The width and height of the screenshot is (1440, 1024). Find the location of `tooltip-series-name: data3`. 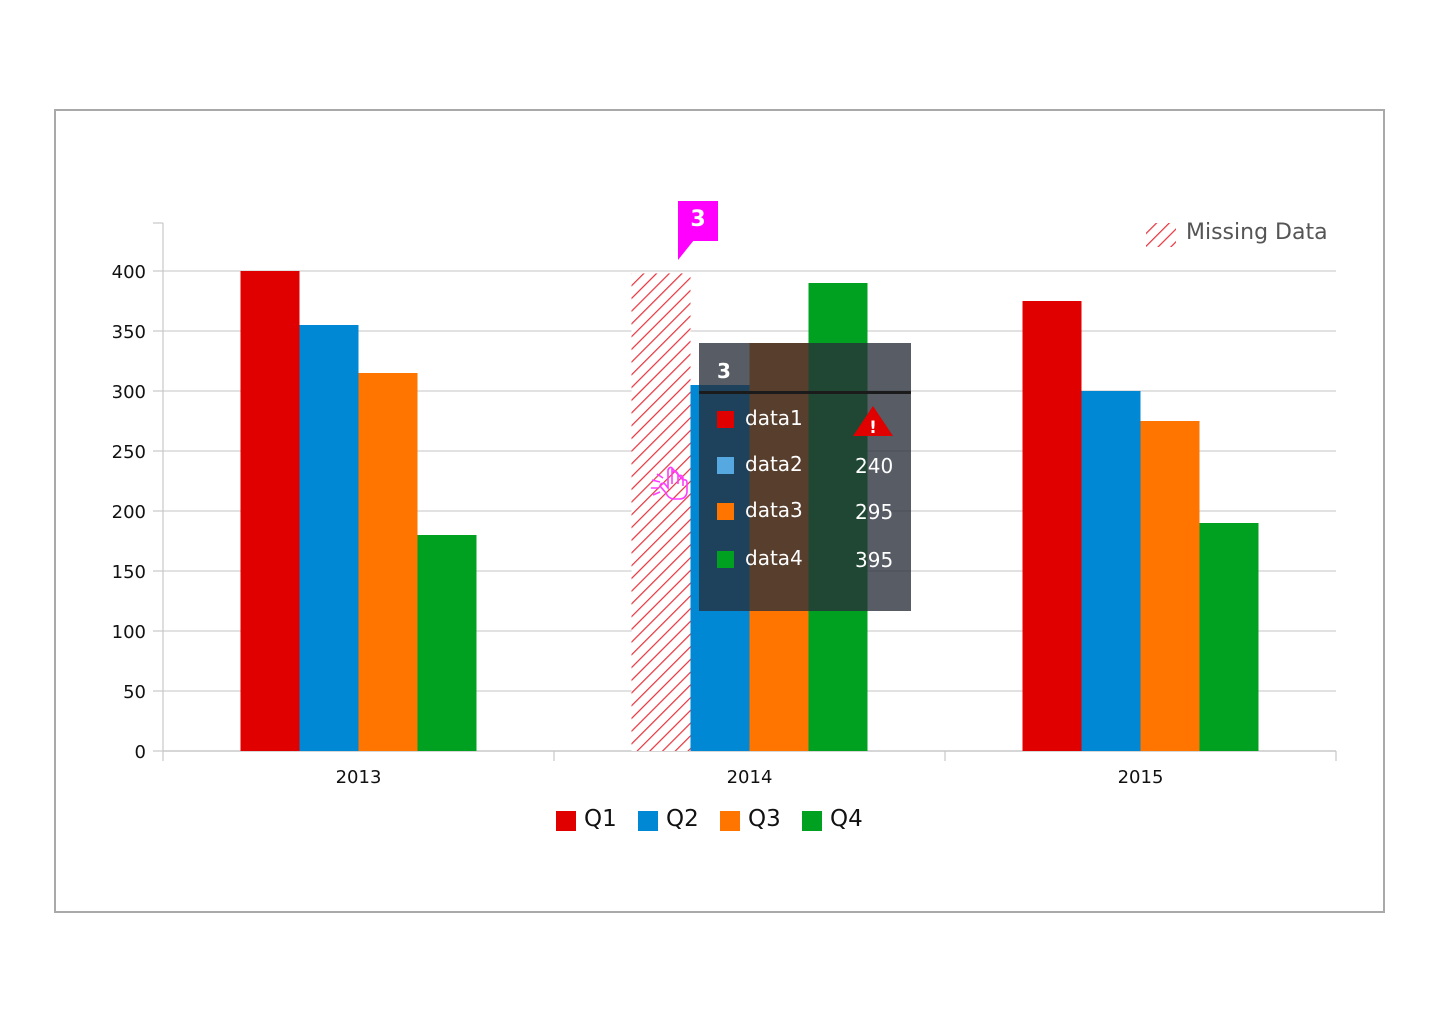

tooltip-series-name: data3 is located at coordinates (774, 510).